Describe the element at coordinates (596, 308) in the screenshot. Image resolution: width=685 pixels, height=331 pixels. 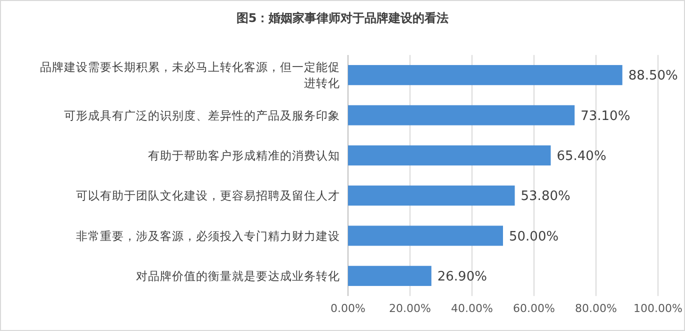
I see `x-tick-label: 80.00%` at that location.